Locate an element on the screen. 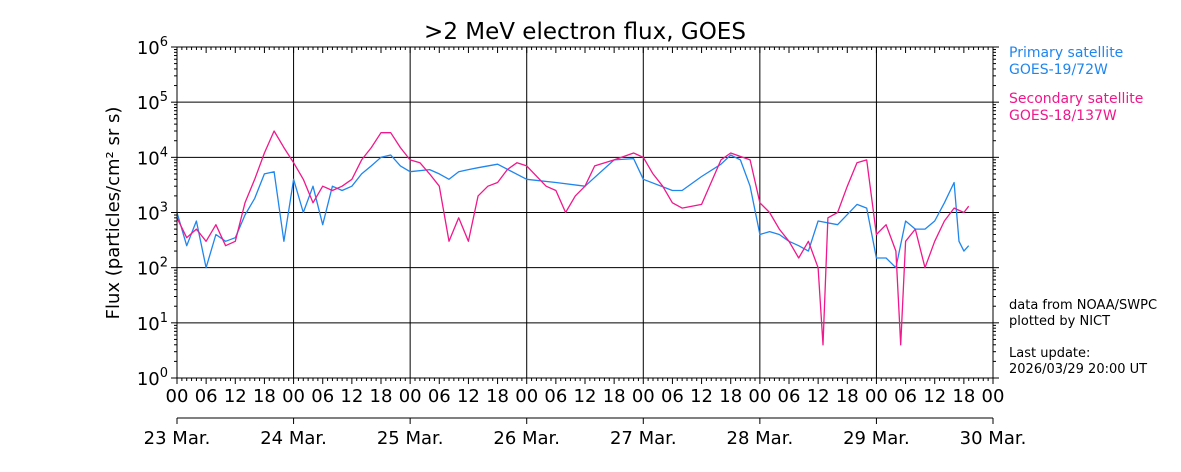  date-label: 25 Mar. is located at coordinates (410, 438).